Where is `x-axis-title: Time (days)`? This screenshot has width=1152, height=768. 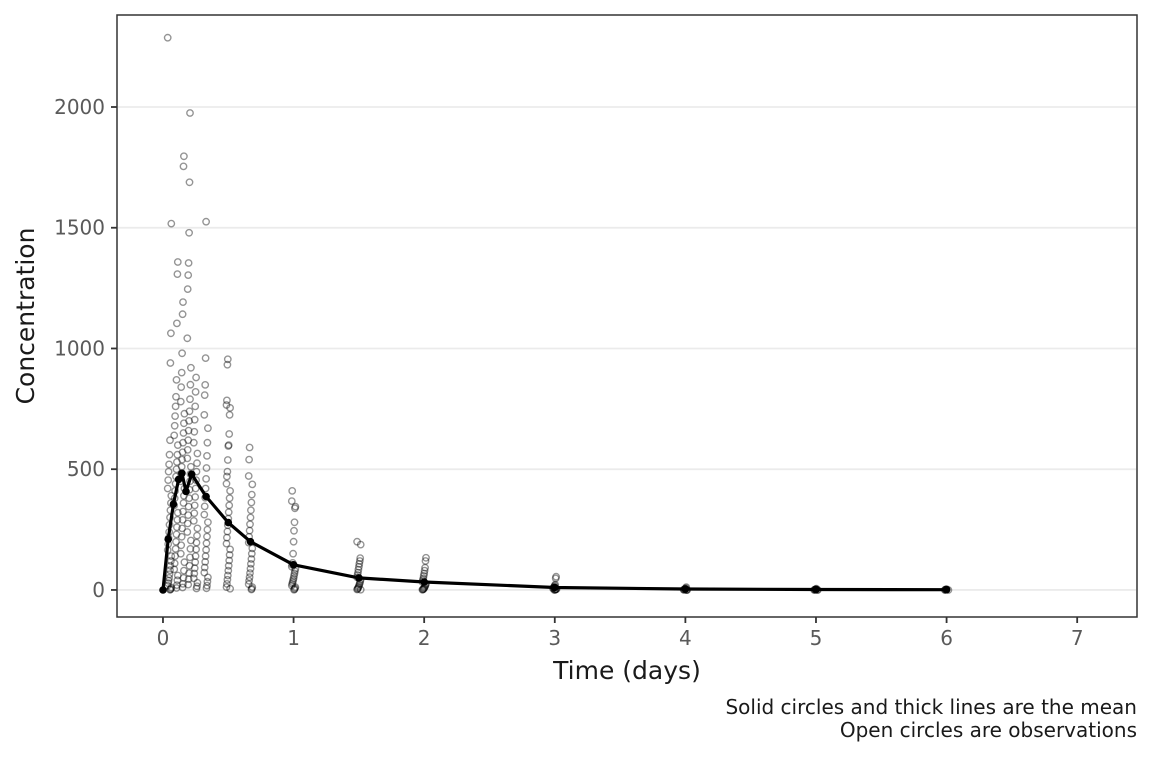
x-axis-title: Time (days) is located at coordinates (626, 670).